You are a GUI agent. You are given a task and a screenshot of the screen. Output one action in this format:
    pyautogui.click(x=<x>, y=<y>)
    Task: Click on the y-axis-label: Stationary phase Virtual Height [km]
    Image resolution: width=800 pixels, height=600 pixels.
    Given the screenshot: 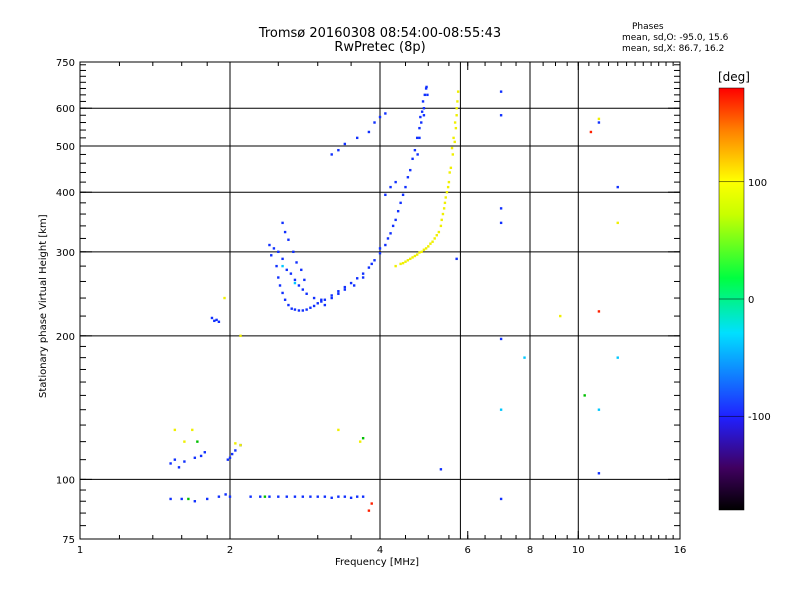 What is the action you would take?
    pyautogui.click(x=43, y=306)
    